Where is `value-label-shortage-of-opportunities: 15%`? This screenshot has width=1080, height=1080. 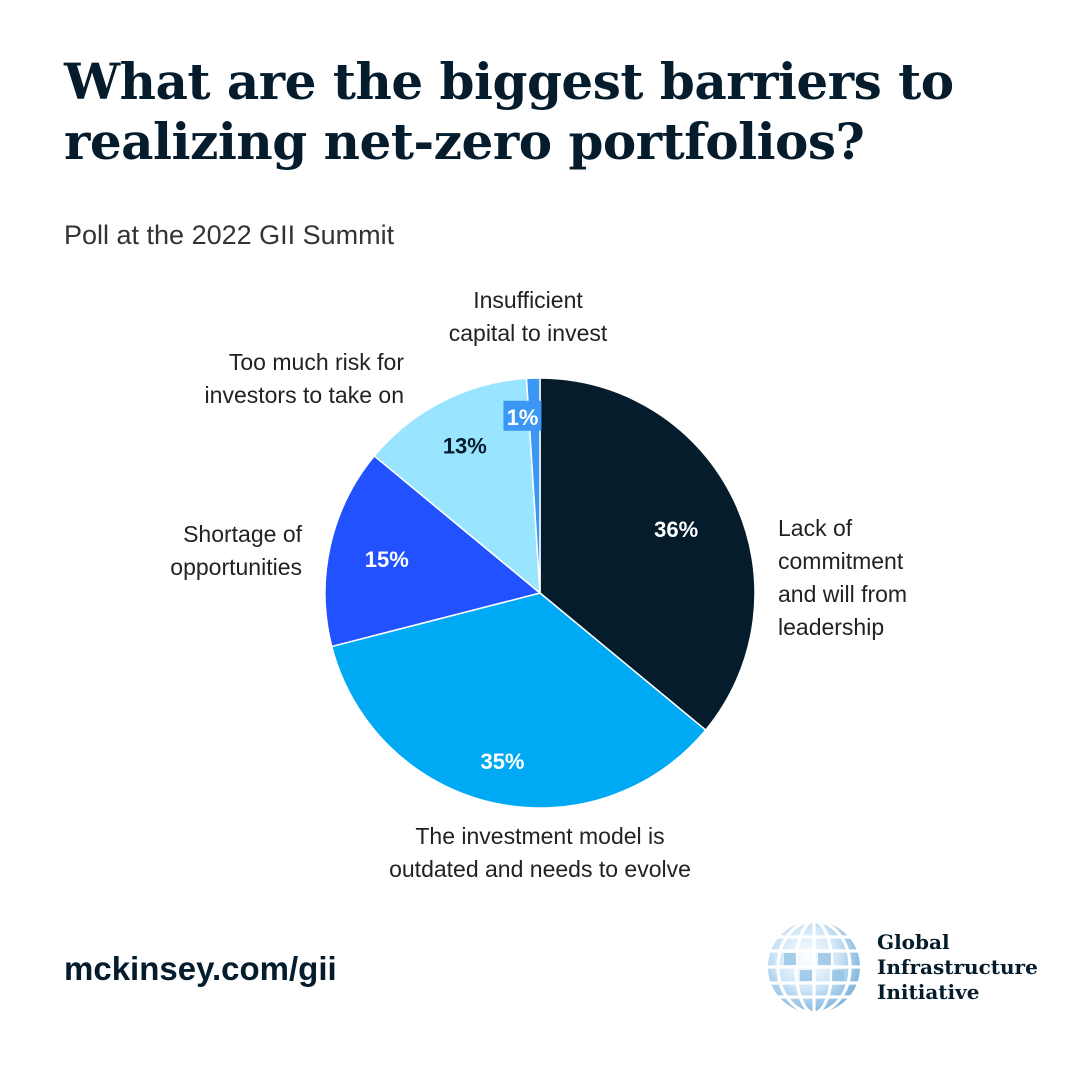 value-label-shortage-of-opportunities: 15% is located at coordinates (387, 559).